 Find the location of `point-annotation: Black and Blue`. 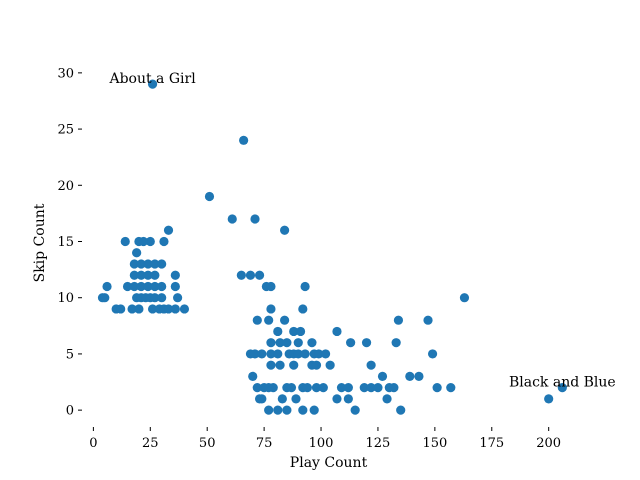

point-annotation: Black and Blue is located at coordinates (562, 383).